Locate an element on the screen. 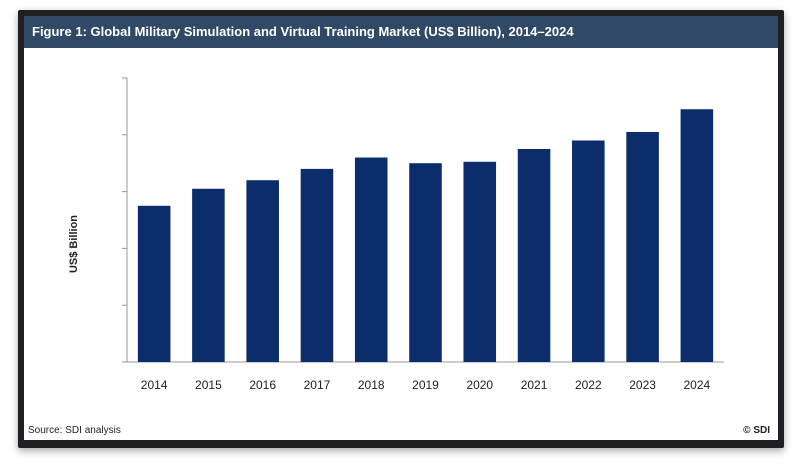  x-tick-label: 2022 is located at coordinates (588, 385).